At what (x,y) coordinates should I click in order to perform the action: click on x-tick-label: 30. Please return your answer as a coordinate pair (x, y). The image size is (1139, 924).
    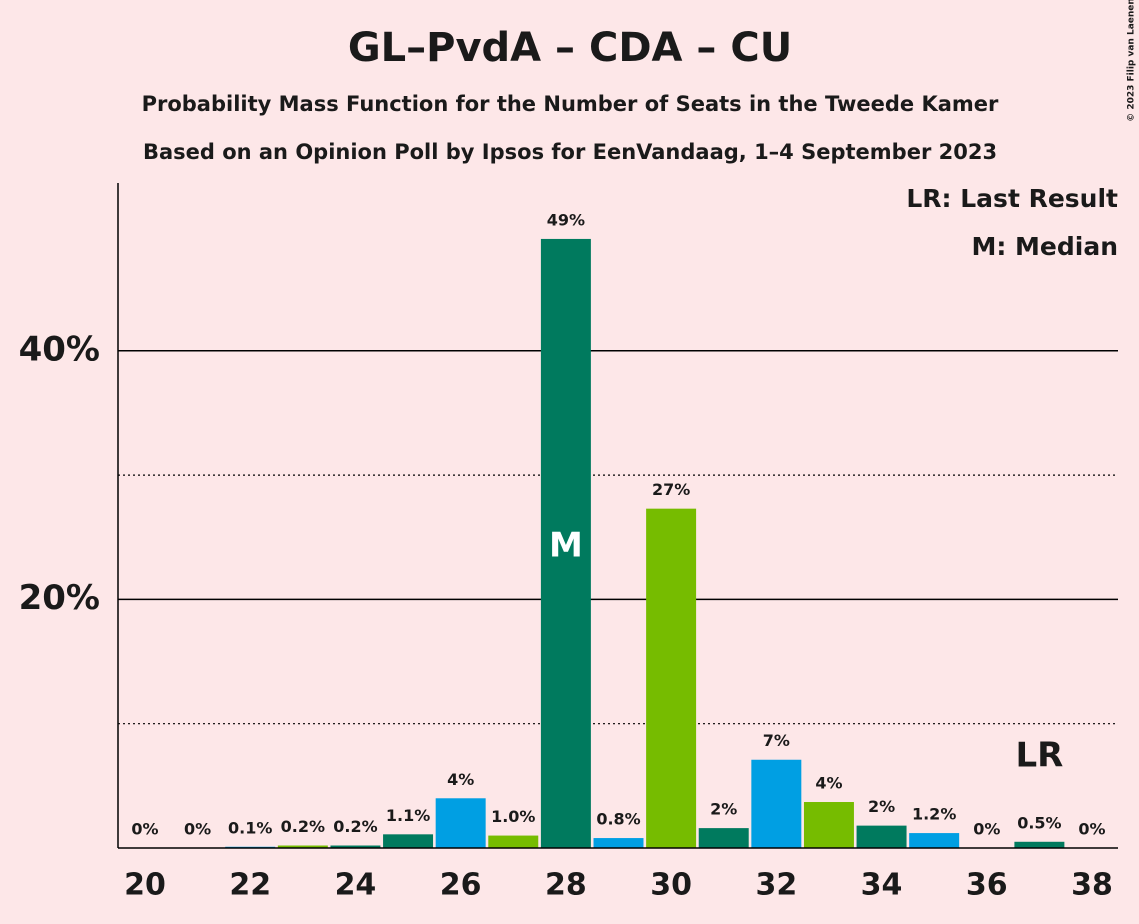
    Looking at the image, I should click on (671, 885).